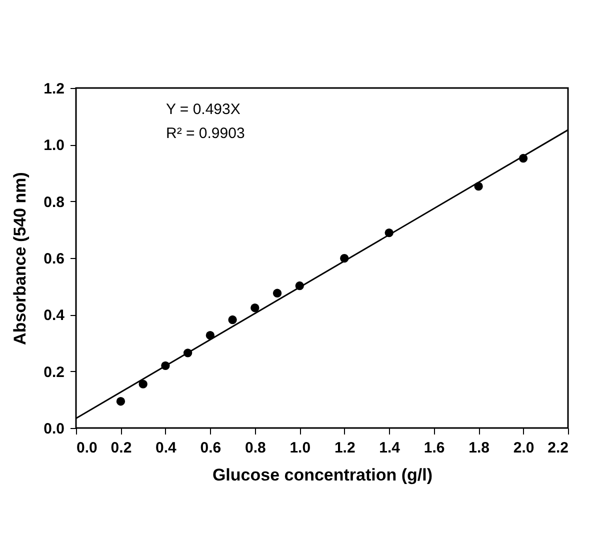  I want to click on x-tick-label: 0.4, so click(167, 448).